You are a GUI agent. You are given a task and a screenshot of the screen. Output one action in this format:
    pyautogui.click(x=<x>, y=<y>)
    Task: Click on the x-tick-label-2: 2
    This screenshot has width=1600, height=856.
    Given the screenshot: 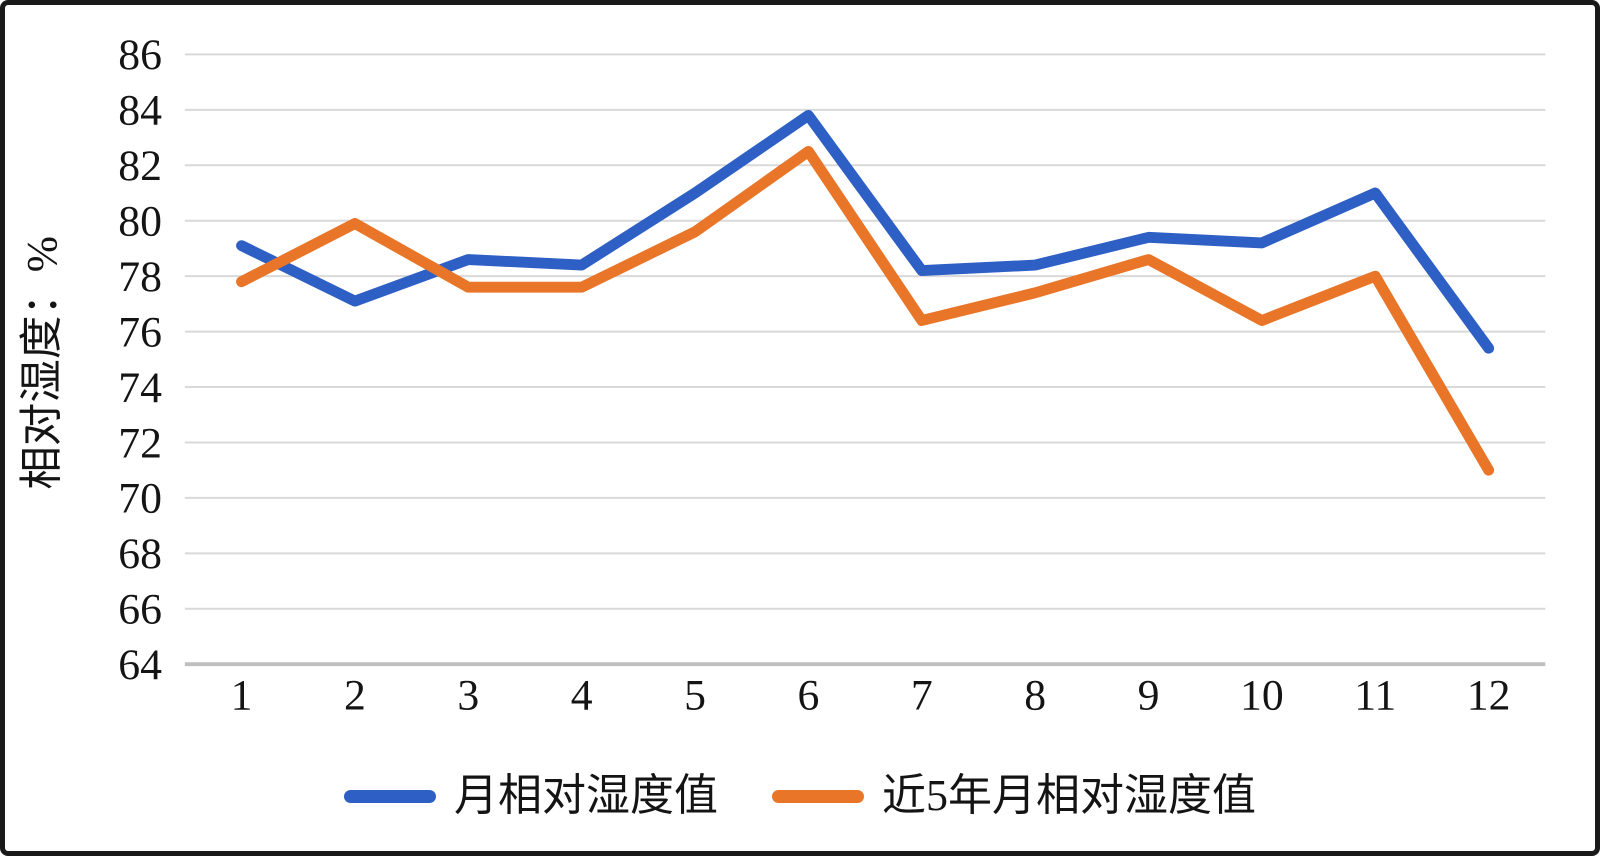 What is the action you would take?
    pyautogui.click(x=355, y=696)
    